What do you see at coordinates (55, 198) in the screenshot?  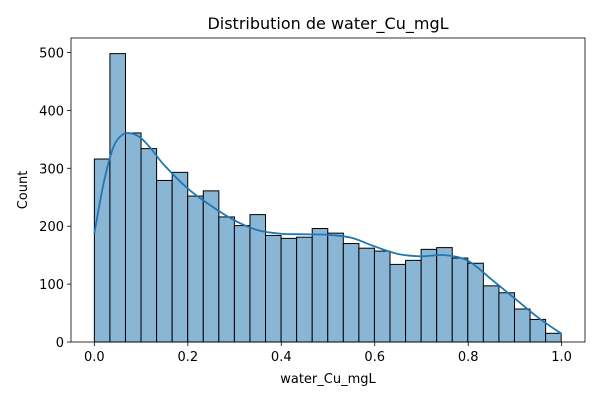 I see `y-axis-ticks: 0 100 200 300 400 500` at bounding box center [55, 198].